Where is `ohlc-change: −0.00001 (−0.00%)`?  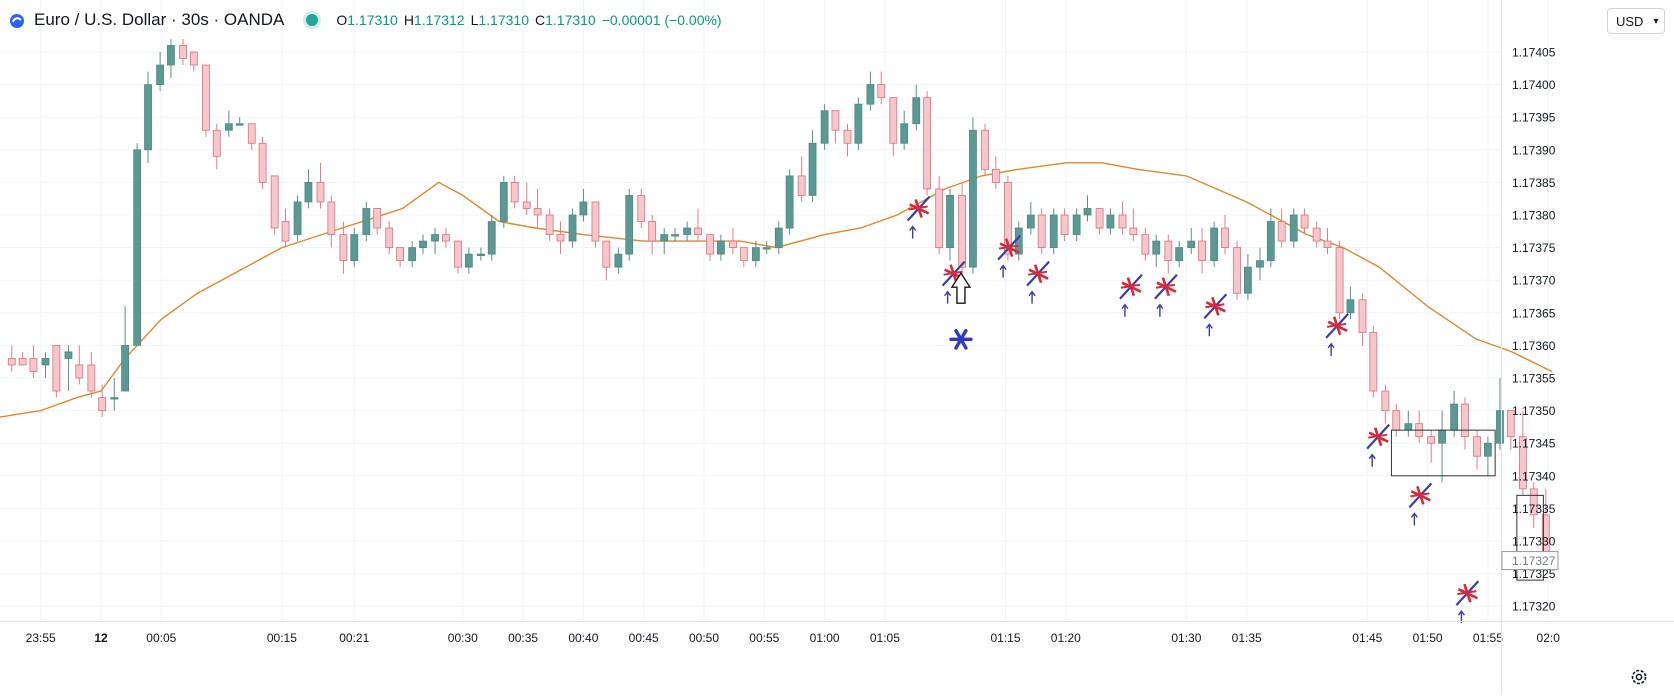 ohlc-change: −0.00001 (−0.00%) is located at coordinates (661, 20).